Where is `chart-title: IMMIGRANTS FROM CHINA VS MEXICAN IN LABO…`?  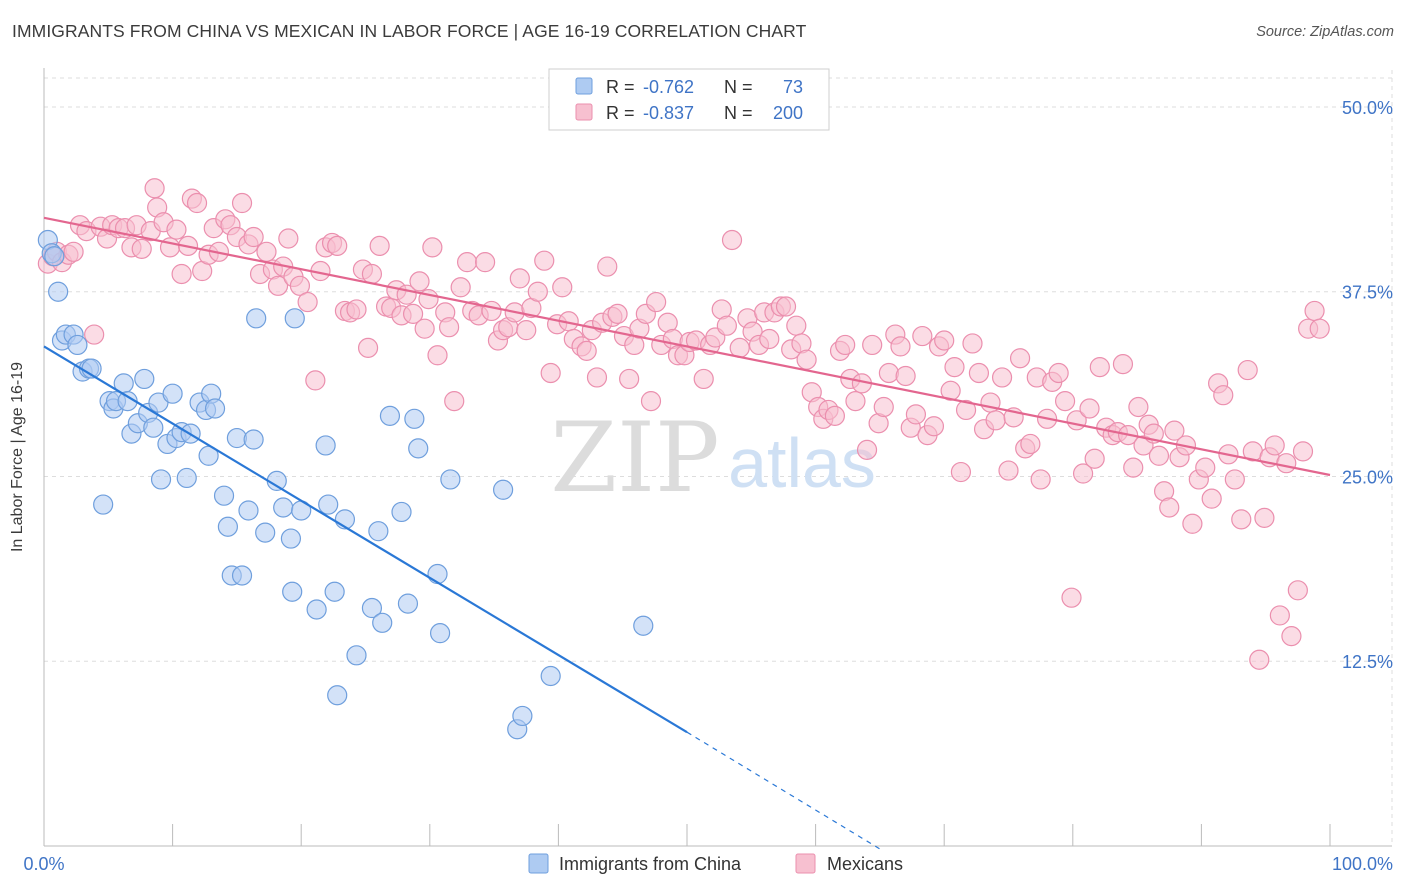 chart-title: IMMIGRANTS FROM CHINA VS MEXICAN IN LABO… is located at coordinates (409, 31).